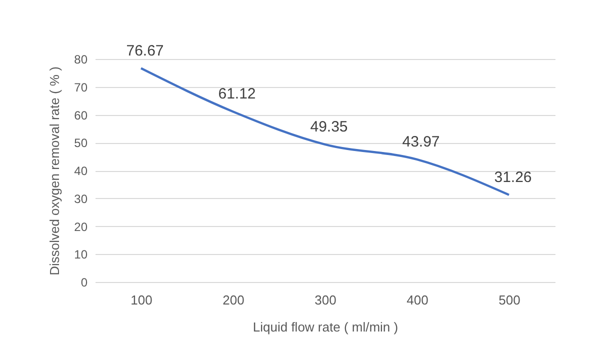 The height and width of the screenshot is (361, 607). Describe the element at coordinates (81, 115) in the screenshot. I see `y-tick-label: 60` at that location.